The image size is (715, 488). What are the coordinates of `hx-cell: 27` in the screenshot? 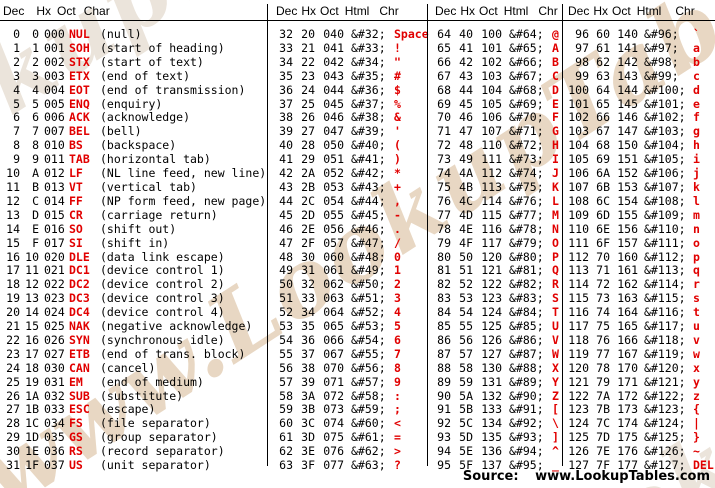 It's located at (308, 131).